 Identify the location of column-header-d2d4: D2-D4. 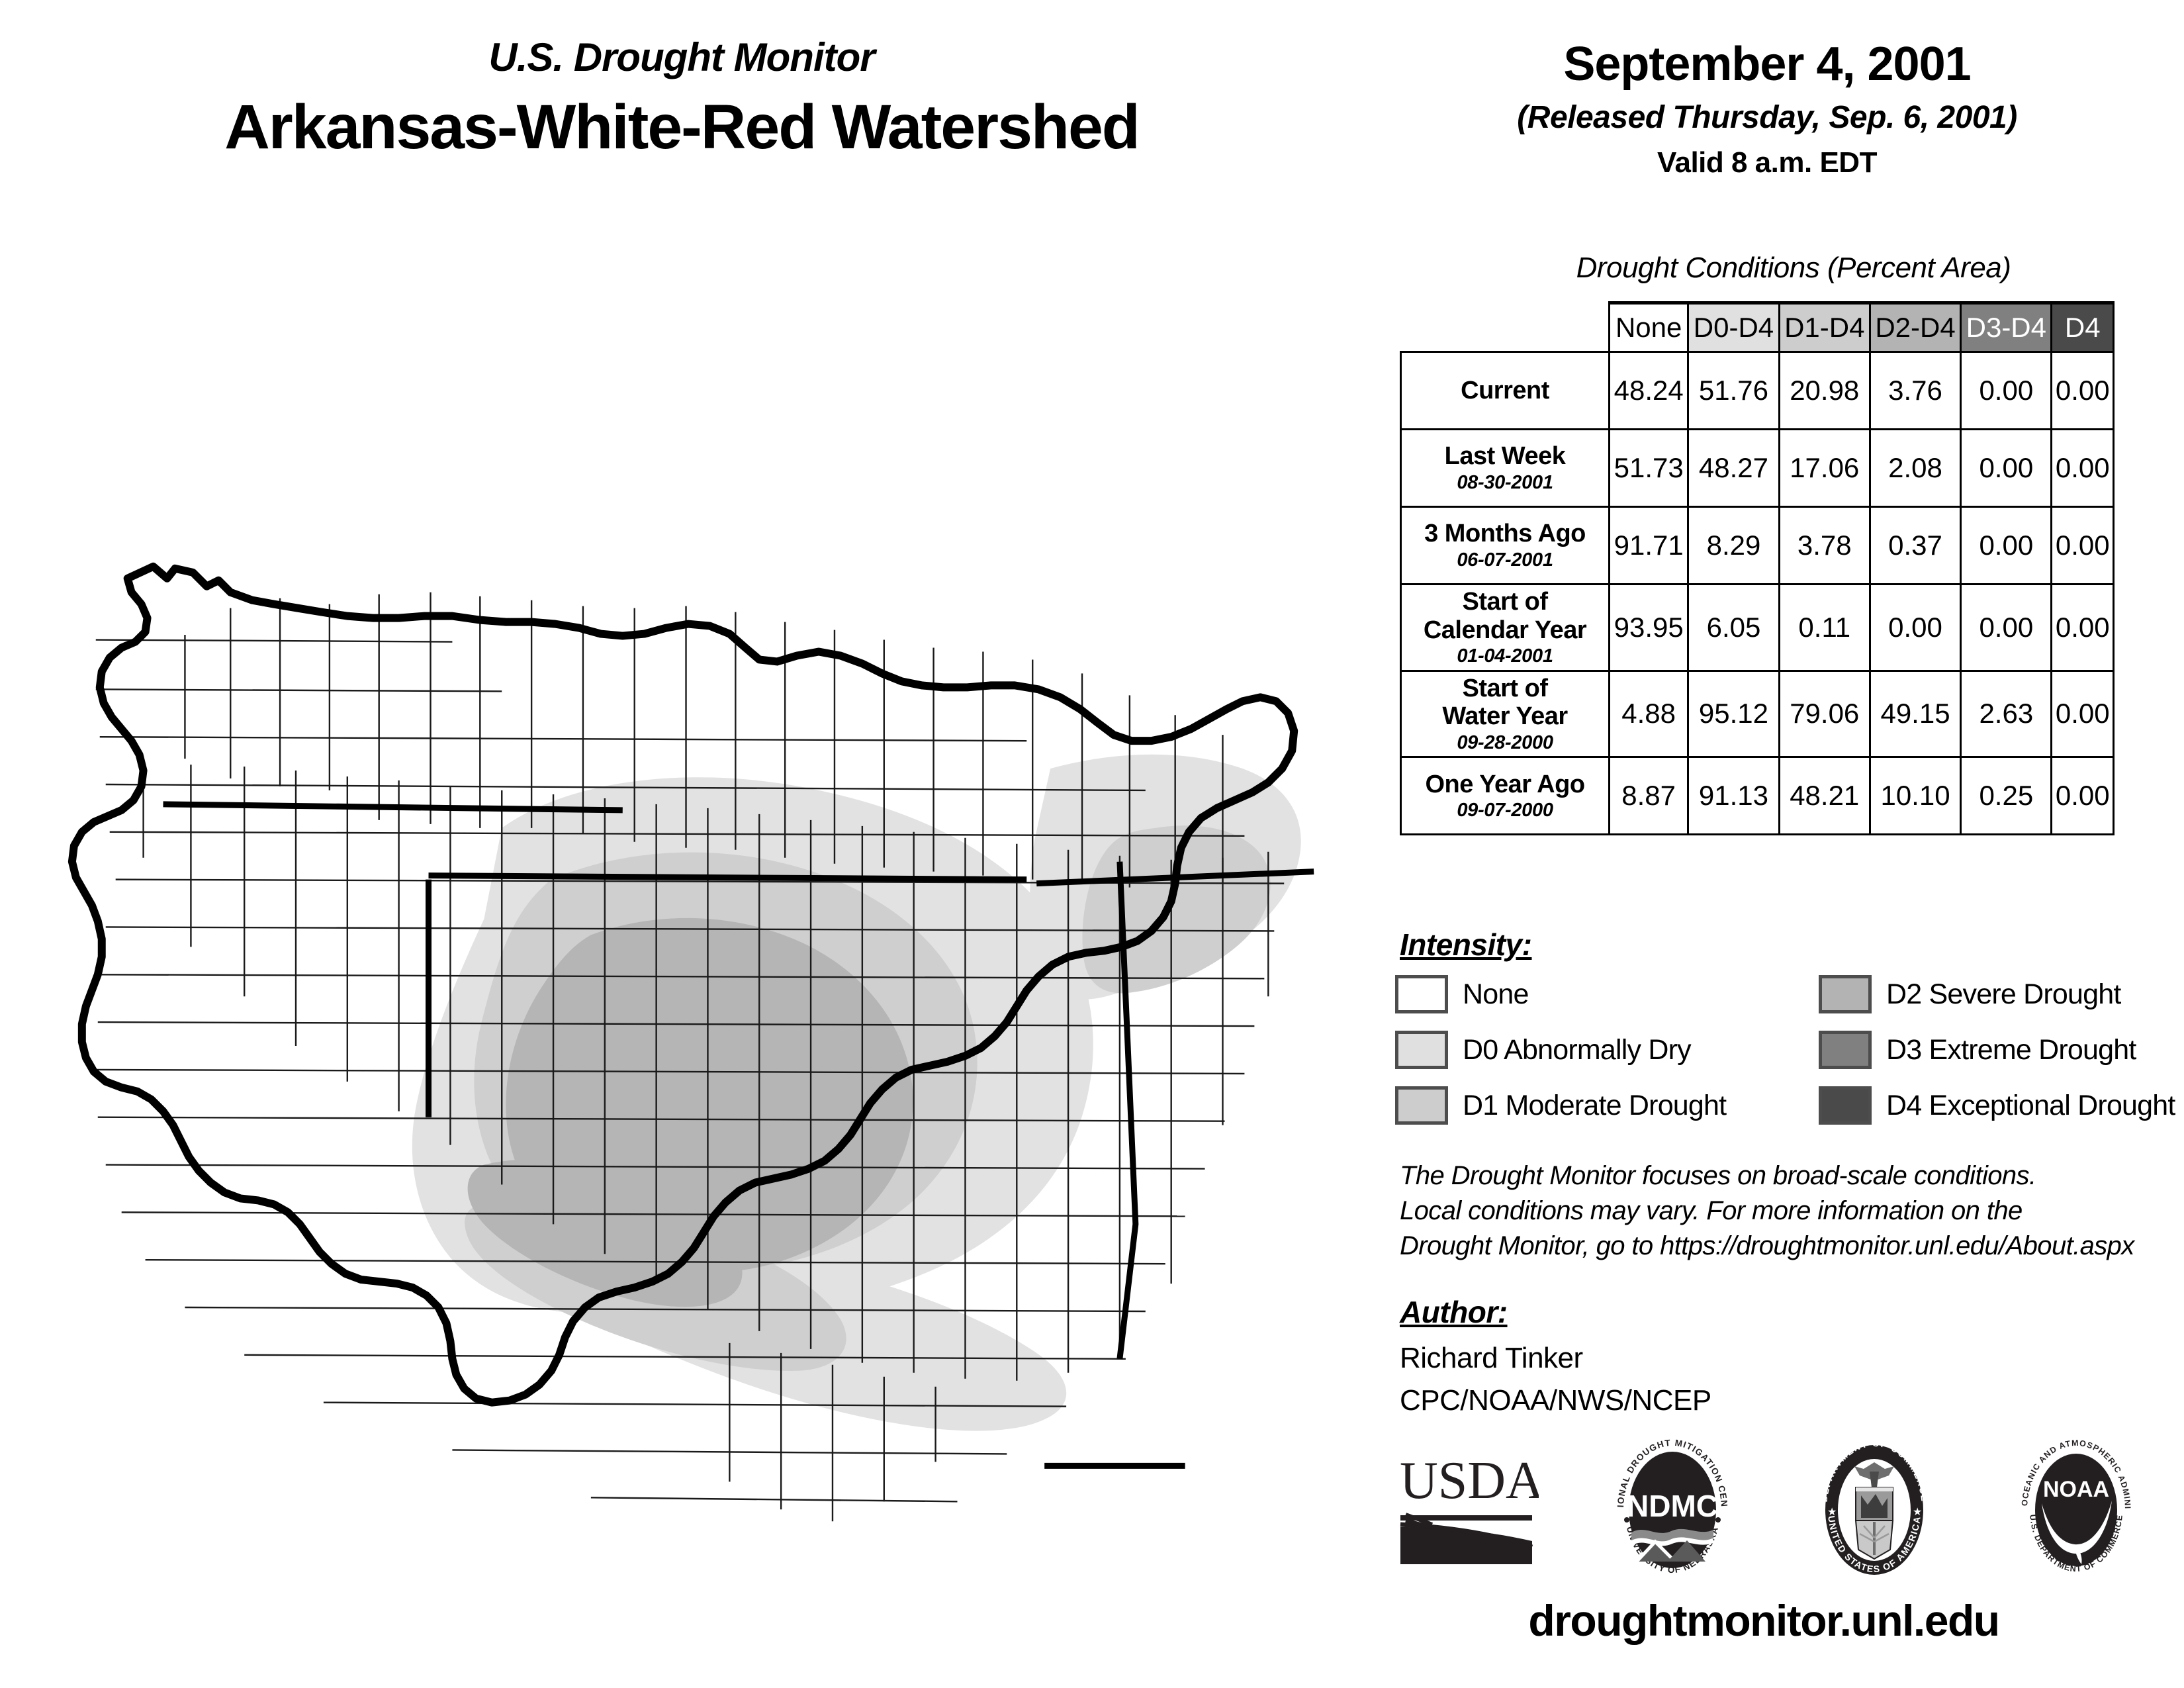
(1915, 327).